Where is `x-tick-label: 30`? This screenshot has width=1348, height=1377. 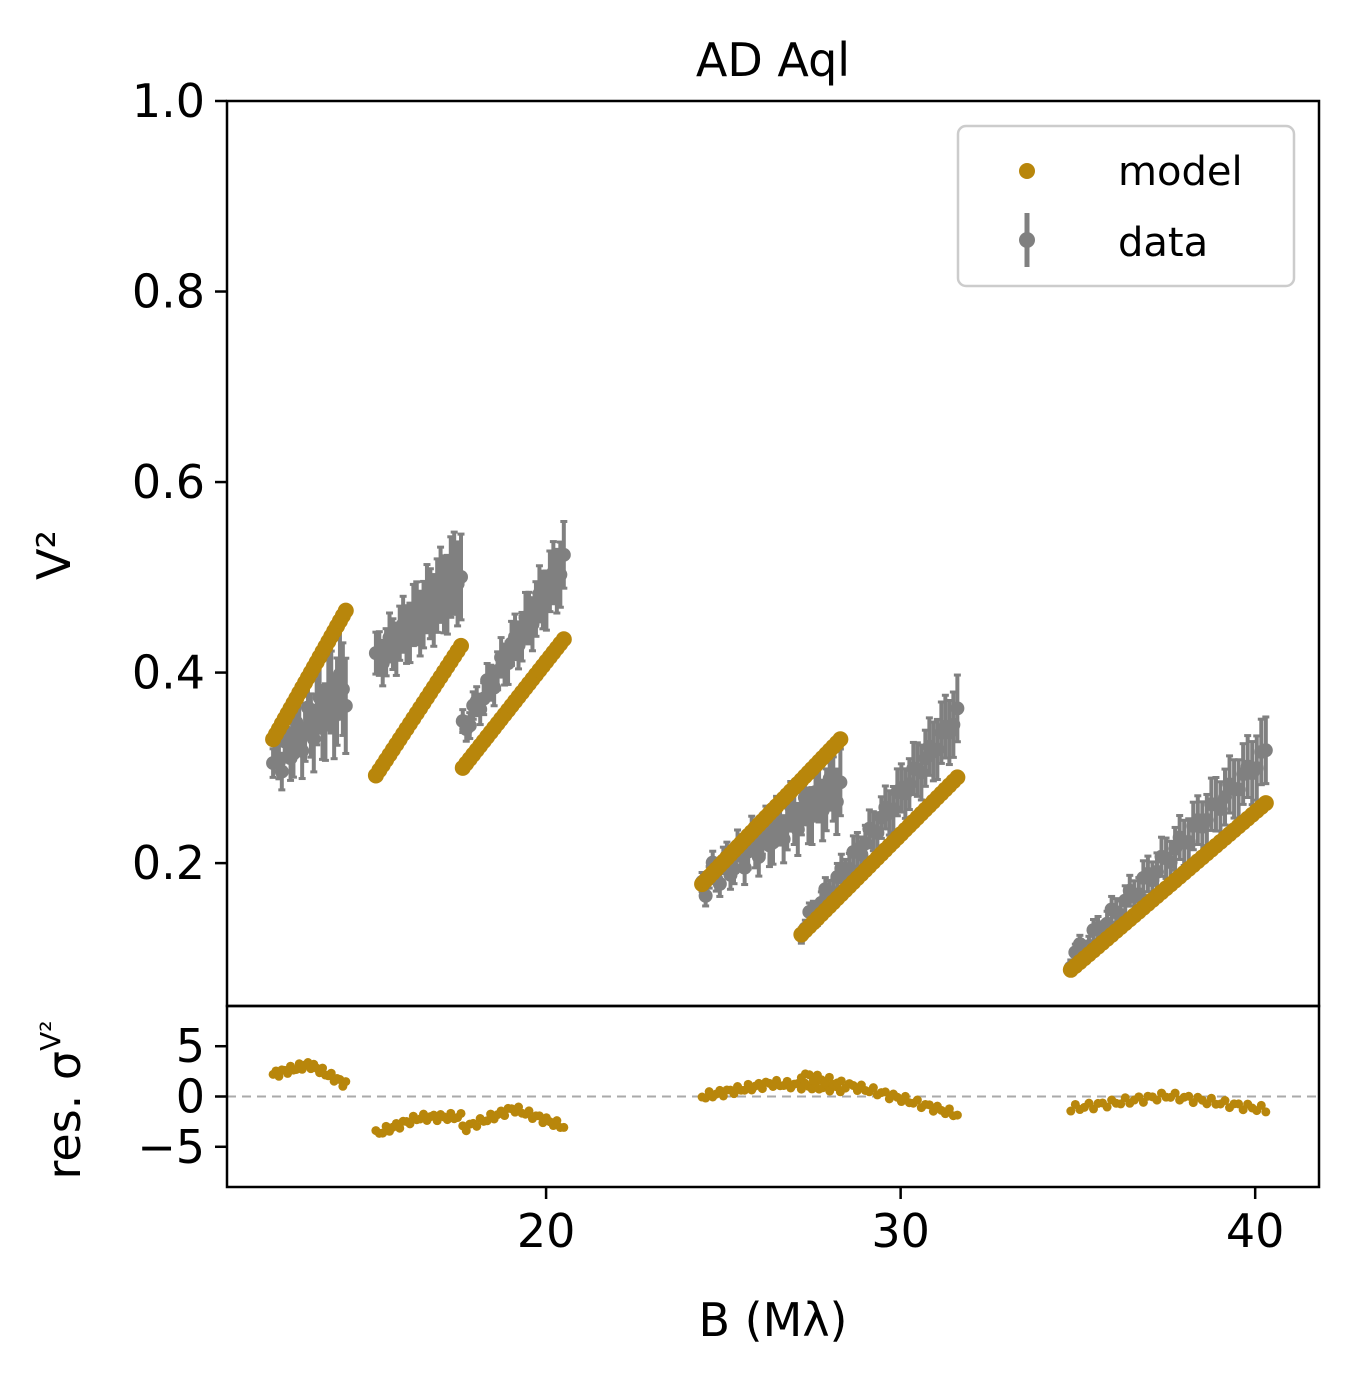 x-tick-label: 30 is located at coordinates (900, 1231).